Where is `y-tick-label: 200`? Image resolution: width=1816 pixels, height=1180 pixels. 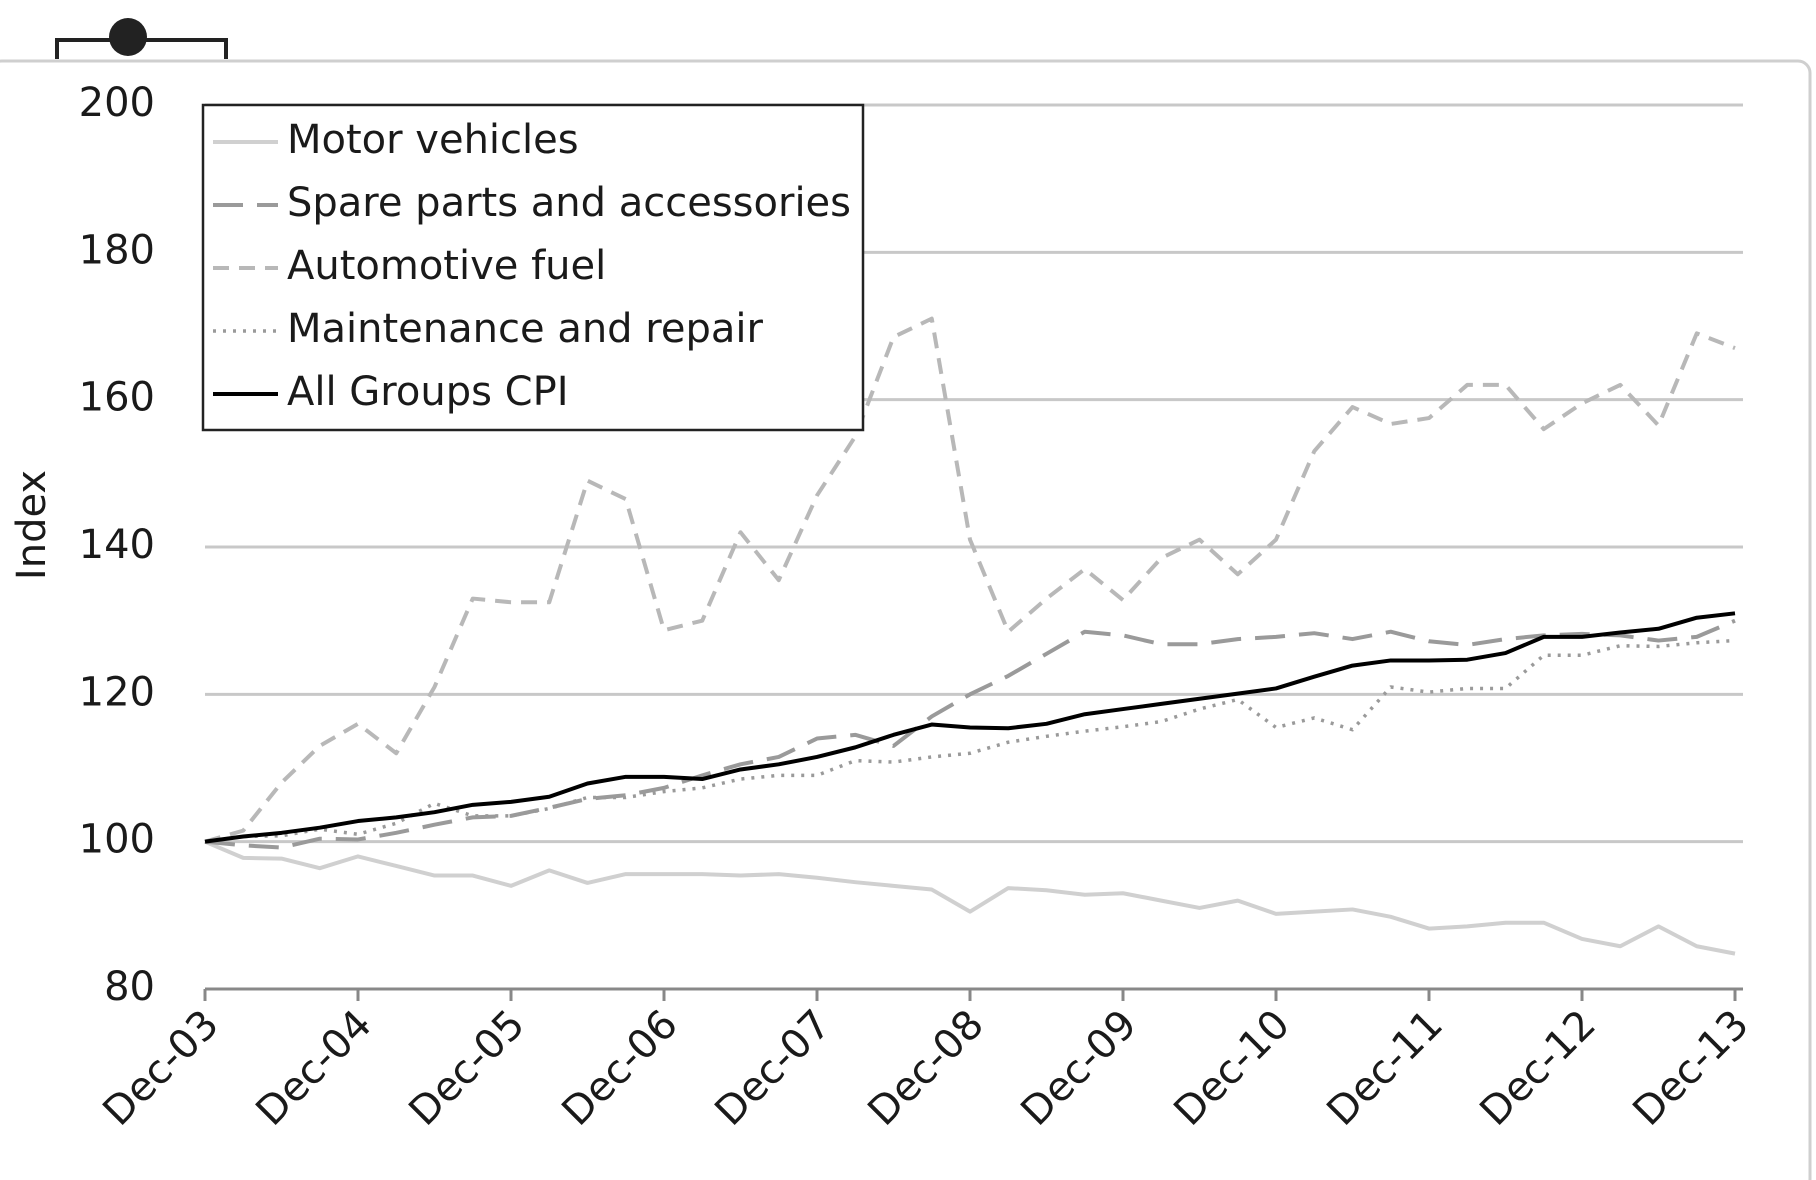
y-tick-label: 200 is located at coordinates (117, 103).